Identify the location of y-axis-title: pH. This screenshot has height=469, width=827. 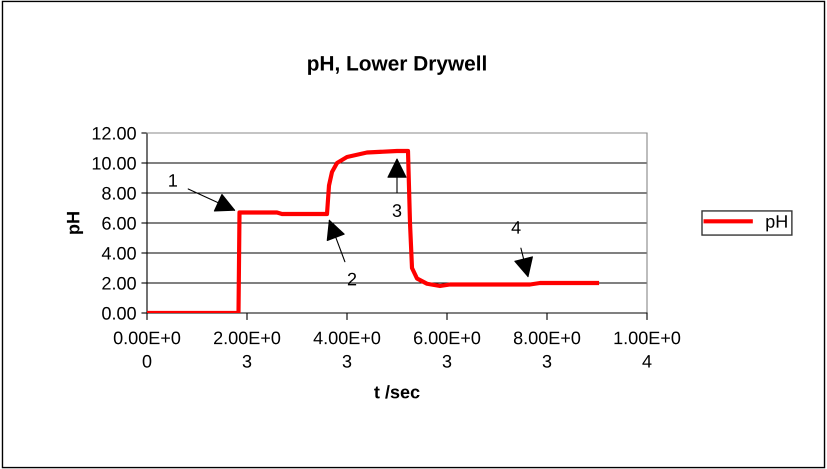
(75, 223).